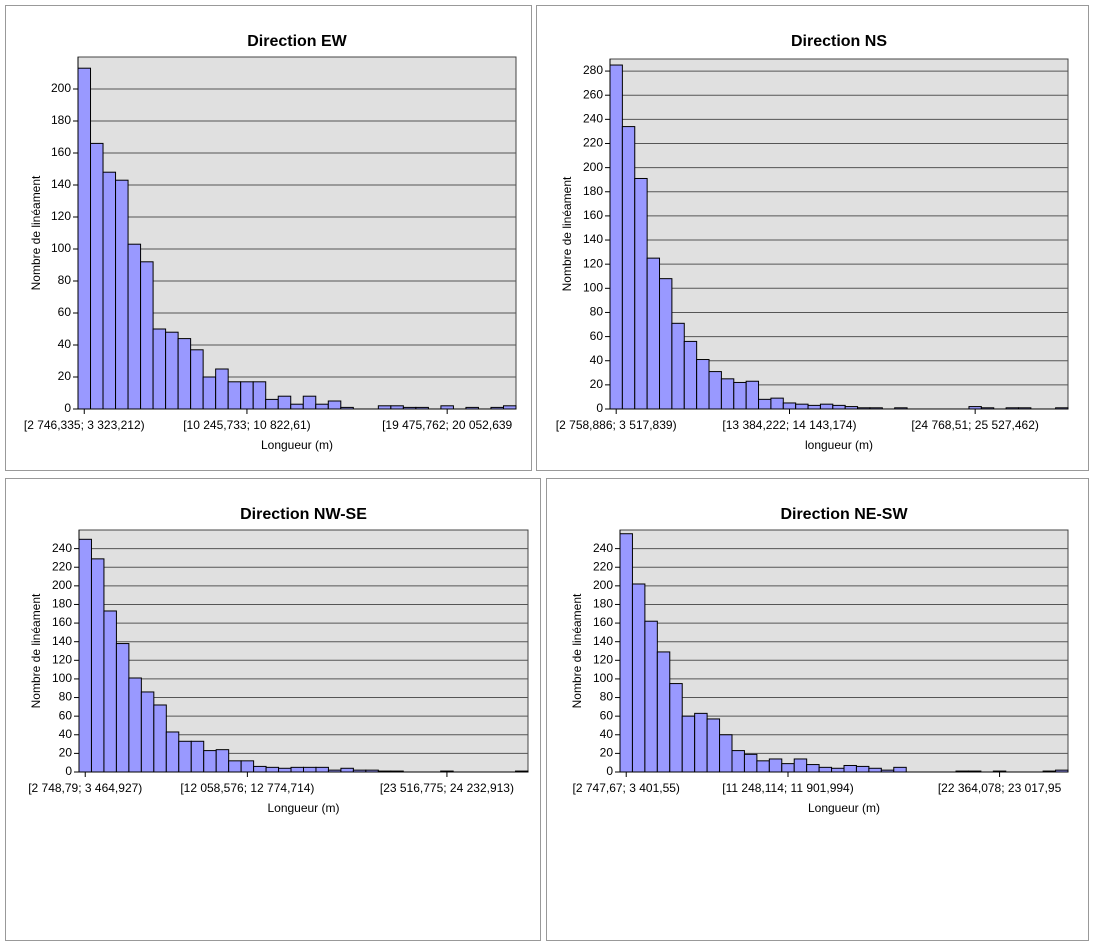  What do you see at coordinates (839, 445) in the screenshot?
I see `x-axis-label: longueur (m)` at bounding box center [839, 445].